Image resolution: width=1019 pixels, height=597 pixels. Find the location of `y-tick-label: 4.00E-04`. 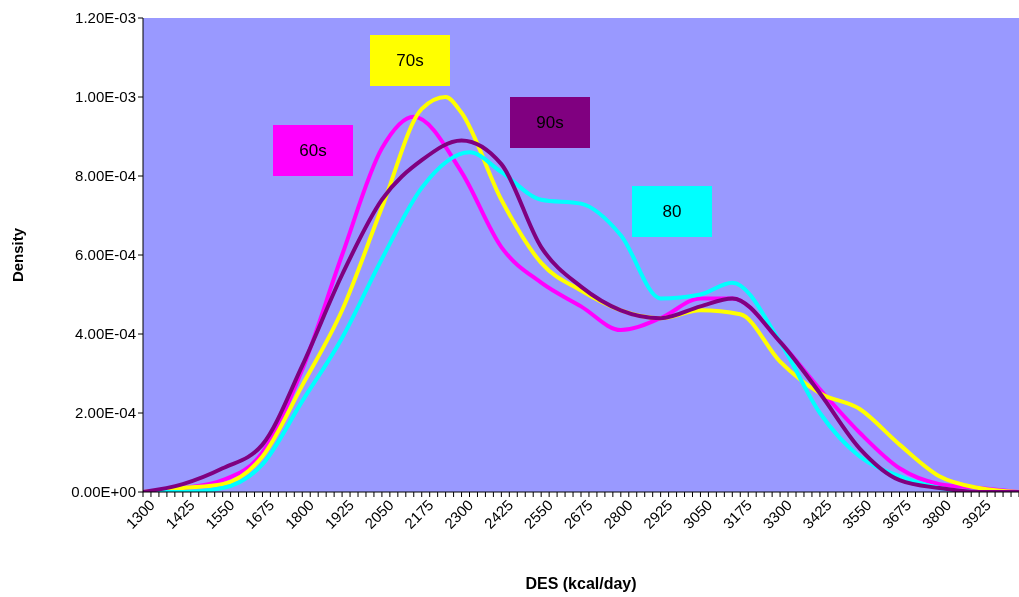

y-tick-label: 4.00E-04 is located at coordinates (105, 334).